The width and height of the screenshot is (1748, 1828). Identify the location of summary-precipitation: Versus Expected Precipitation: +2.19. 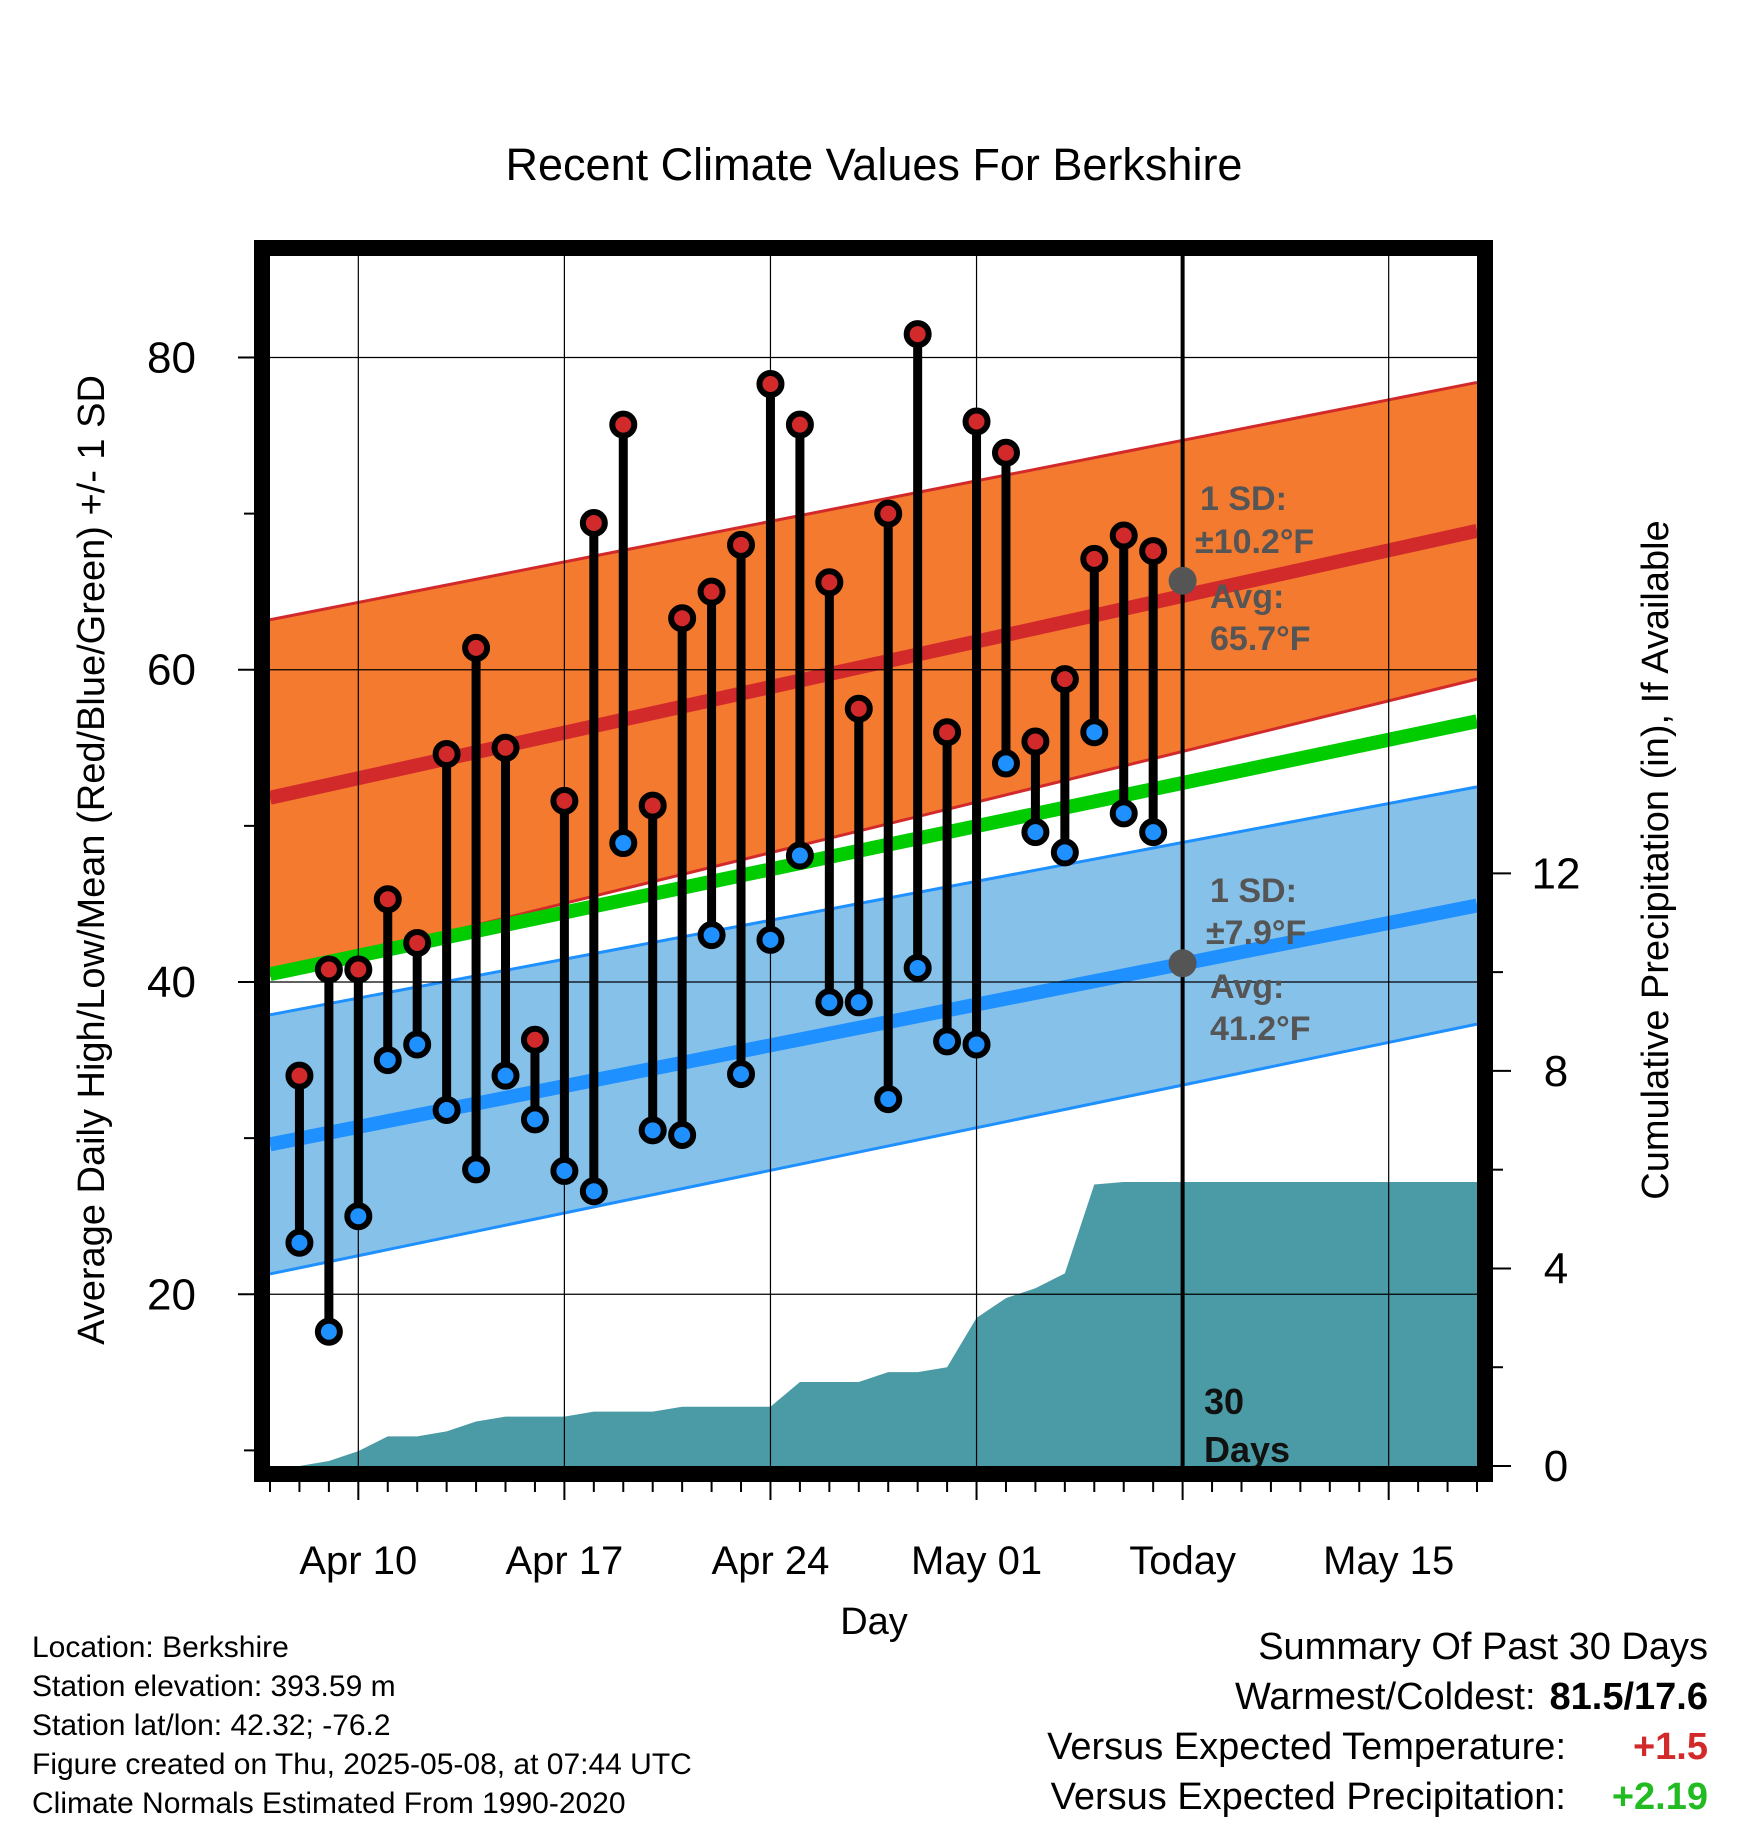
(1377, 1797).